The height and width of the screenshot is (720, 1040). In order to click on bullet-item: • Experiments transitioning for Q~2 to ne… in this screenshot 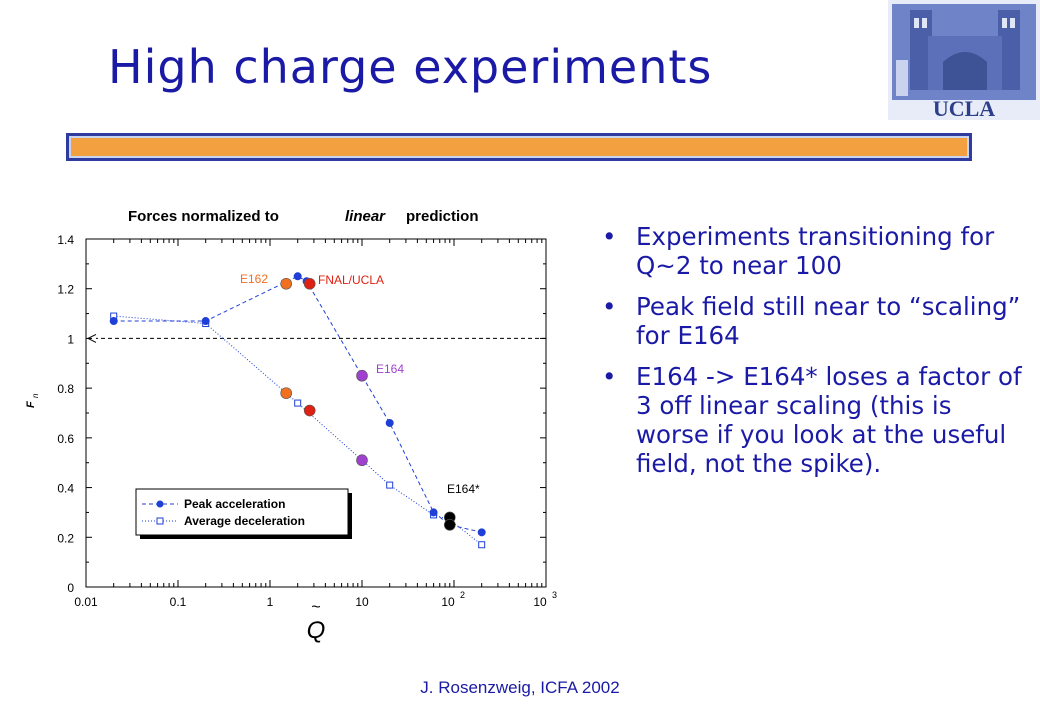, I will do `click(812, 251)`.